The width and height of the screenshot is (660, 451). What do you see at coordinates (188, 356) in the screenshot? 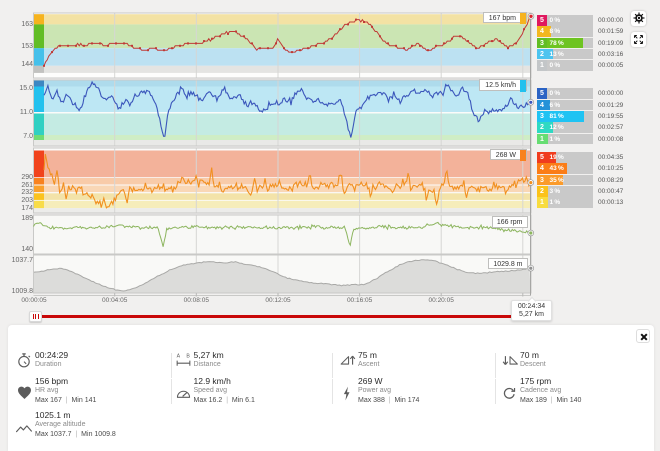
I see `svg-text: B` at bounding box center [188, 356].